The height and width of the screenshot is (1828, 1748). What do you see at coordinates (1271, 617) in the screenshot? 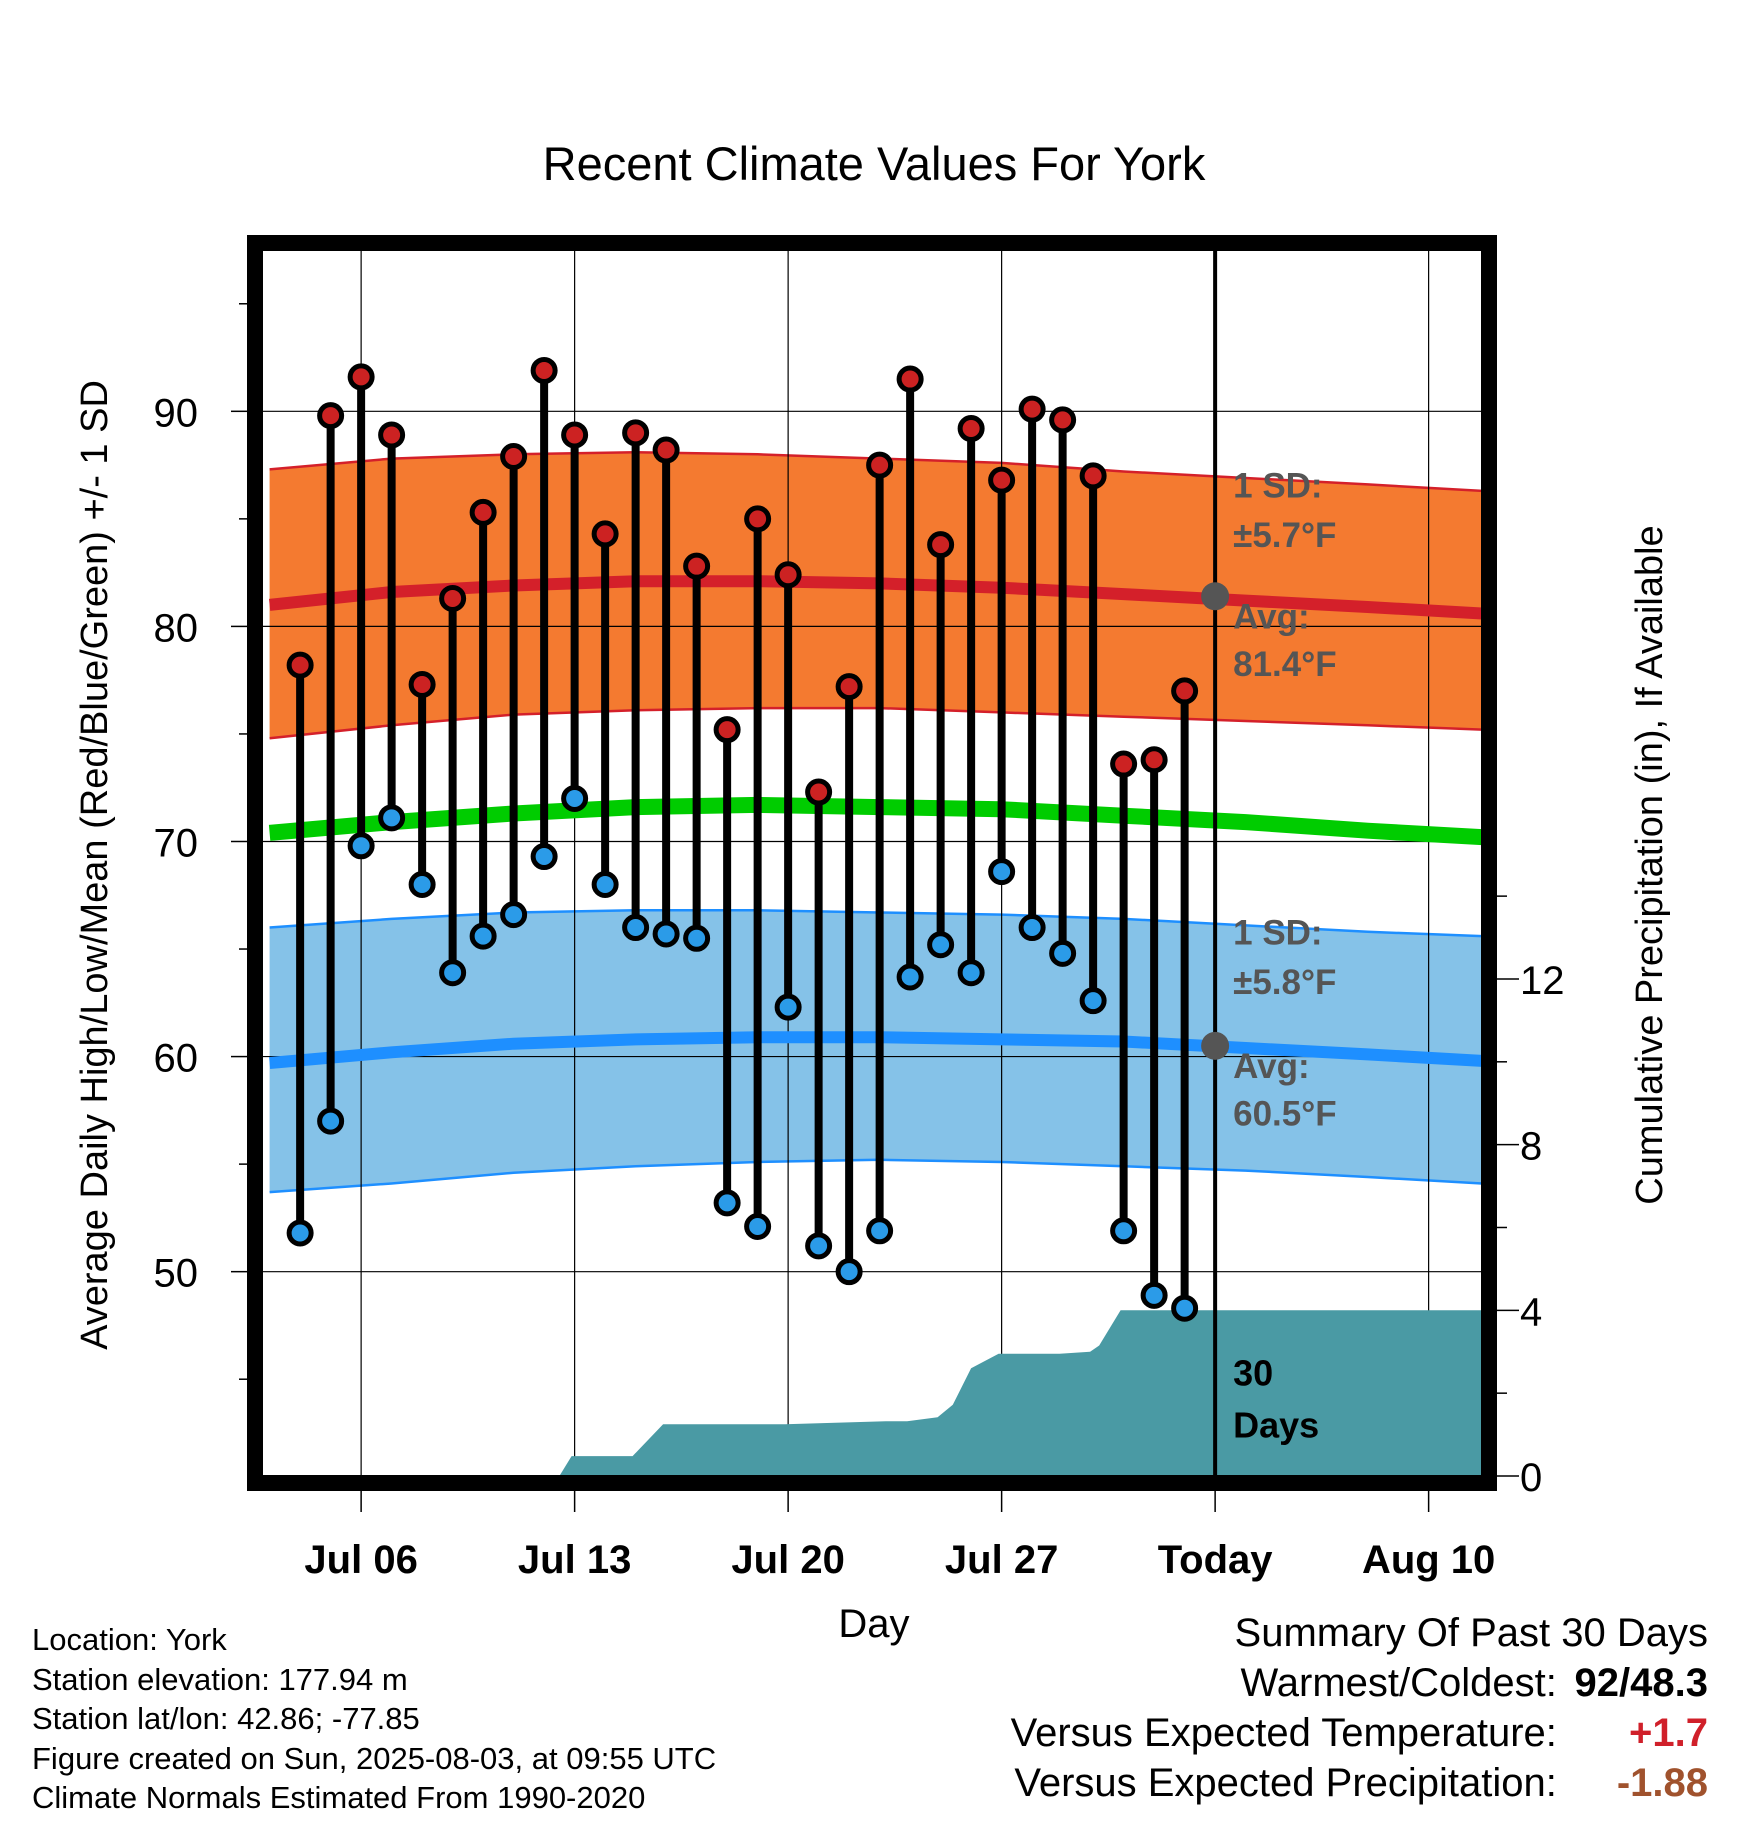
I see `high-avg-label: Avg:` at bounding box center [1271, 617].